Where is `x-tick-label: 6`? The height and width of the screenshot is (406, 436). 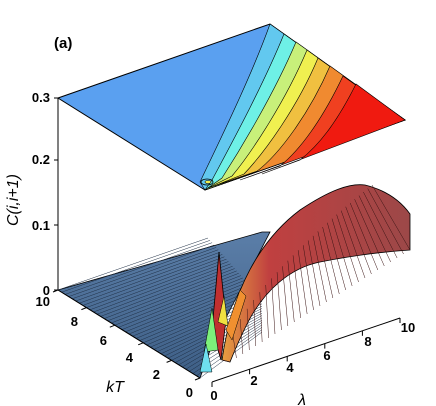 x-tick-label: 6 is located at coordinates (326, 355).